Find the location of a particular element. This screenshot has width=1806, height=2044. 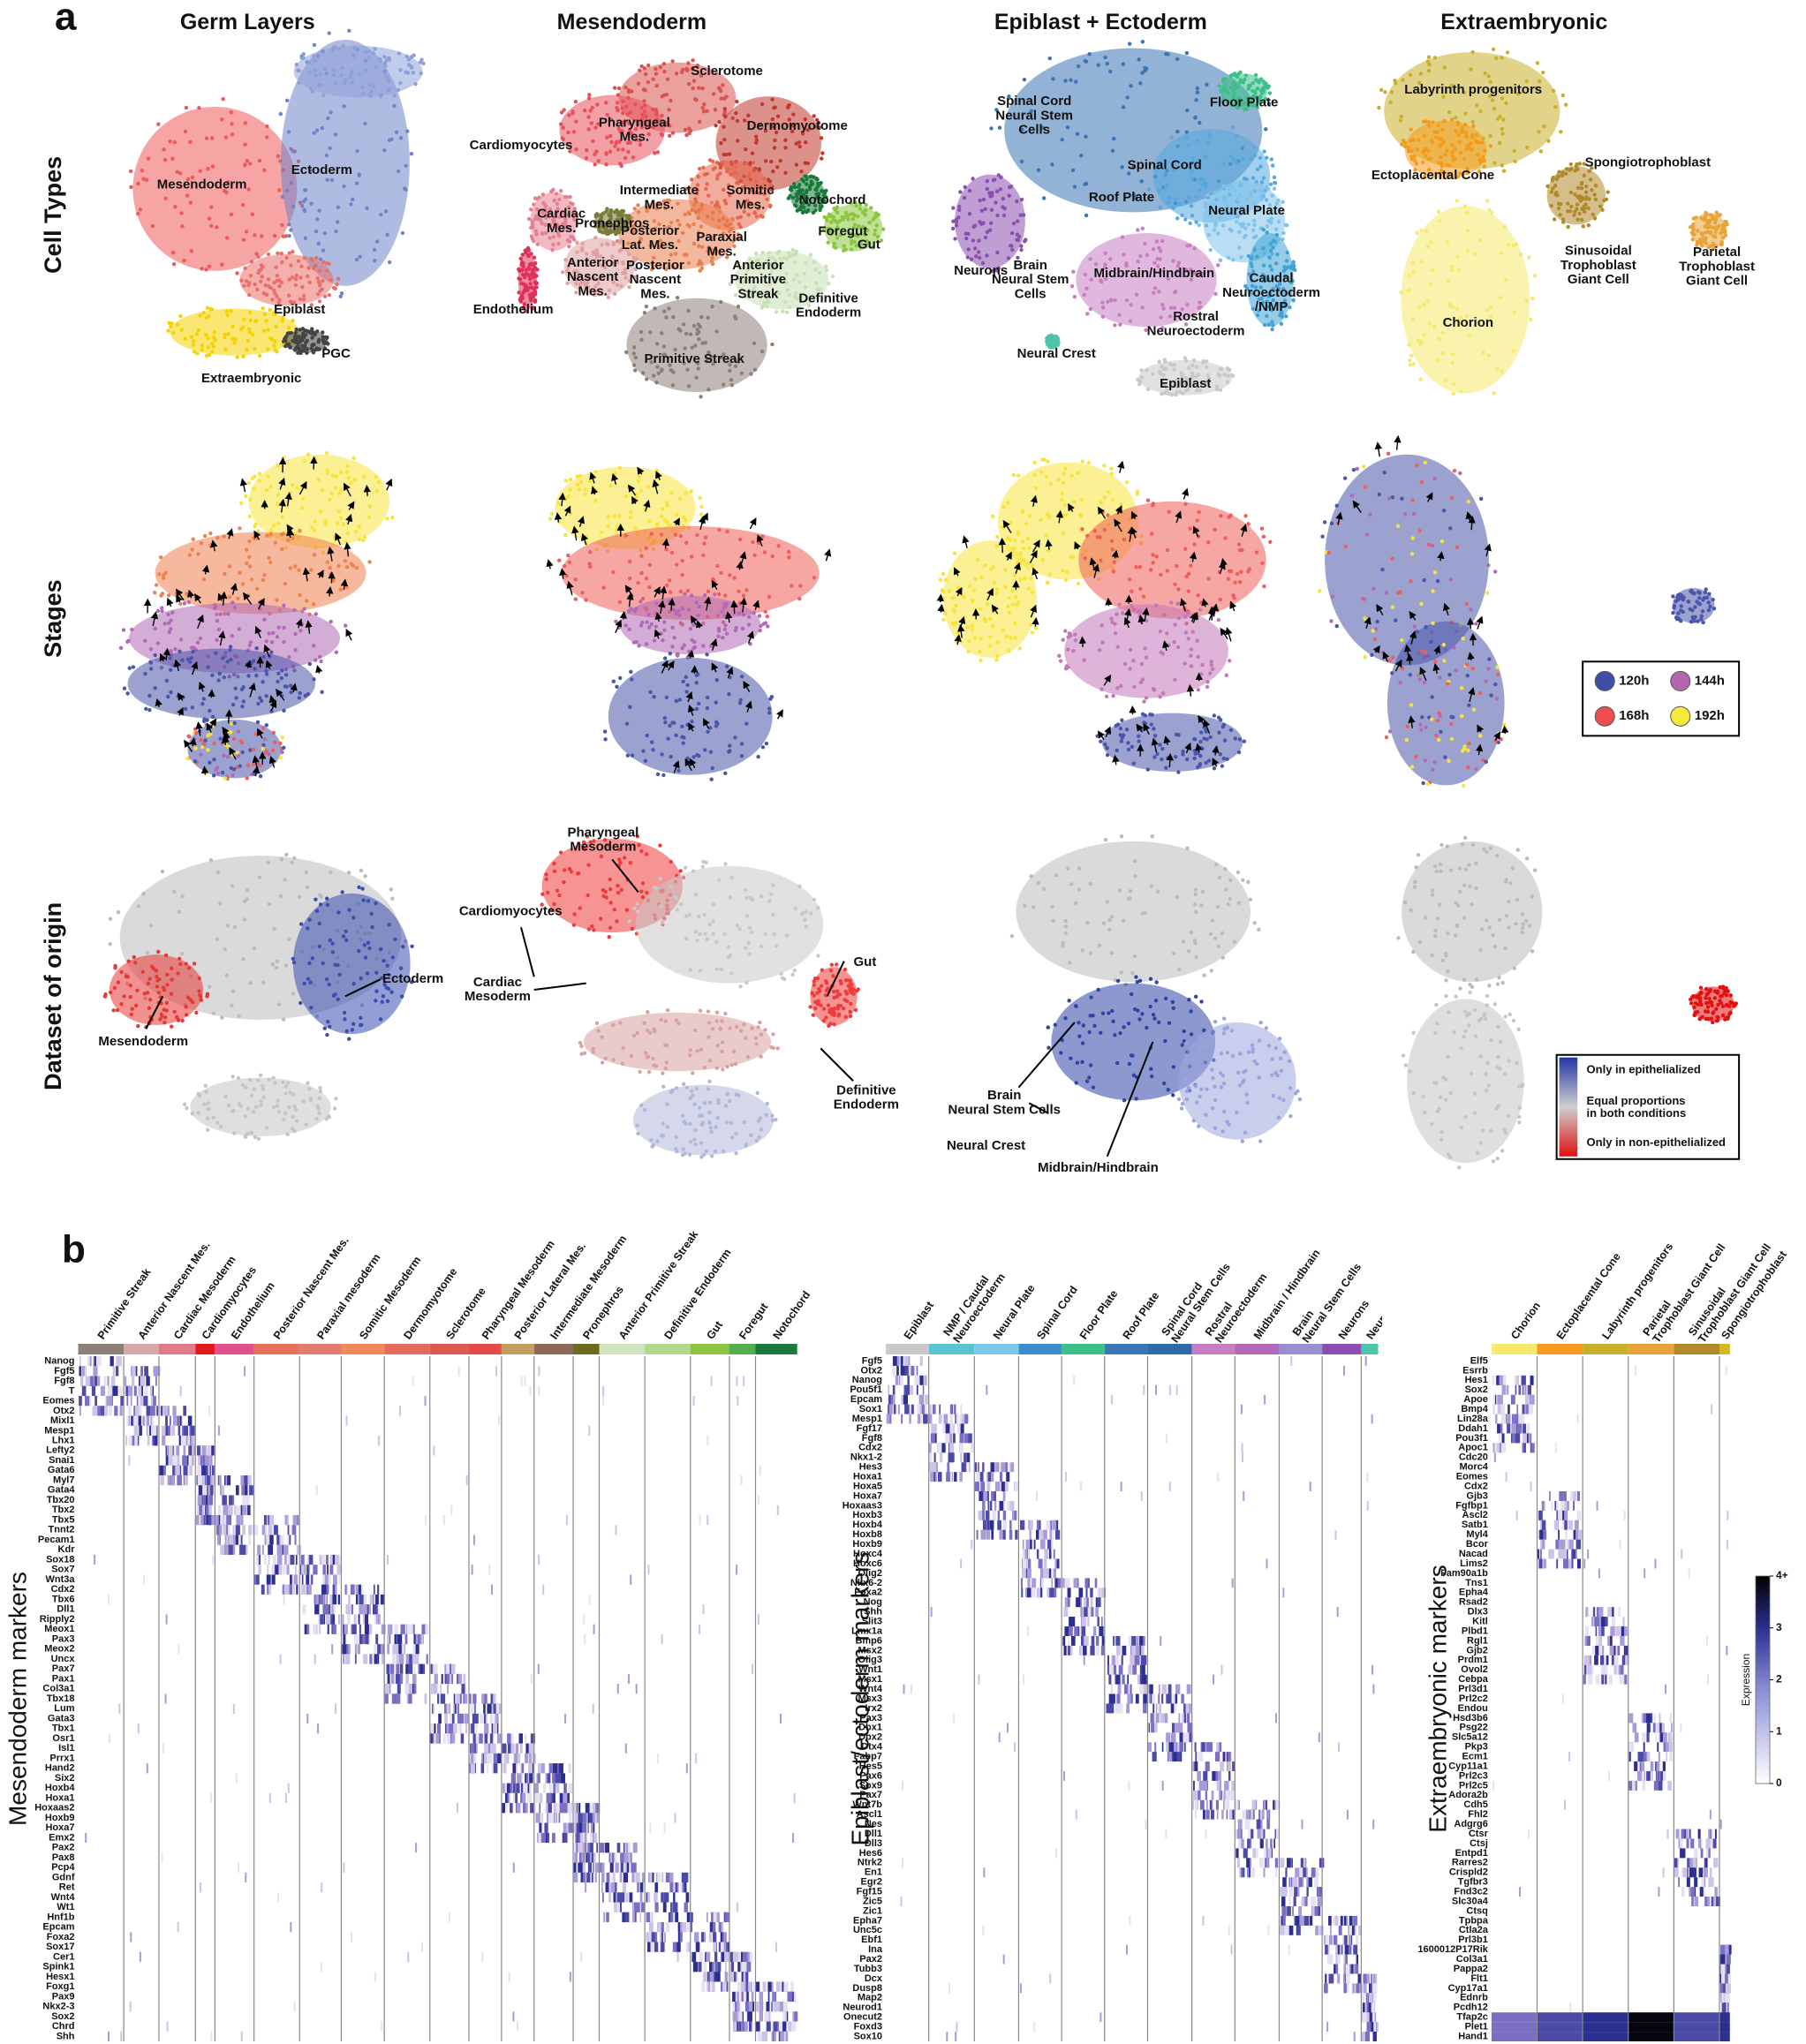

velocity-arrow is located at coordinates (1505, 730).